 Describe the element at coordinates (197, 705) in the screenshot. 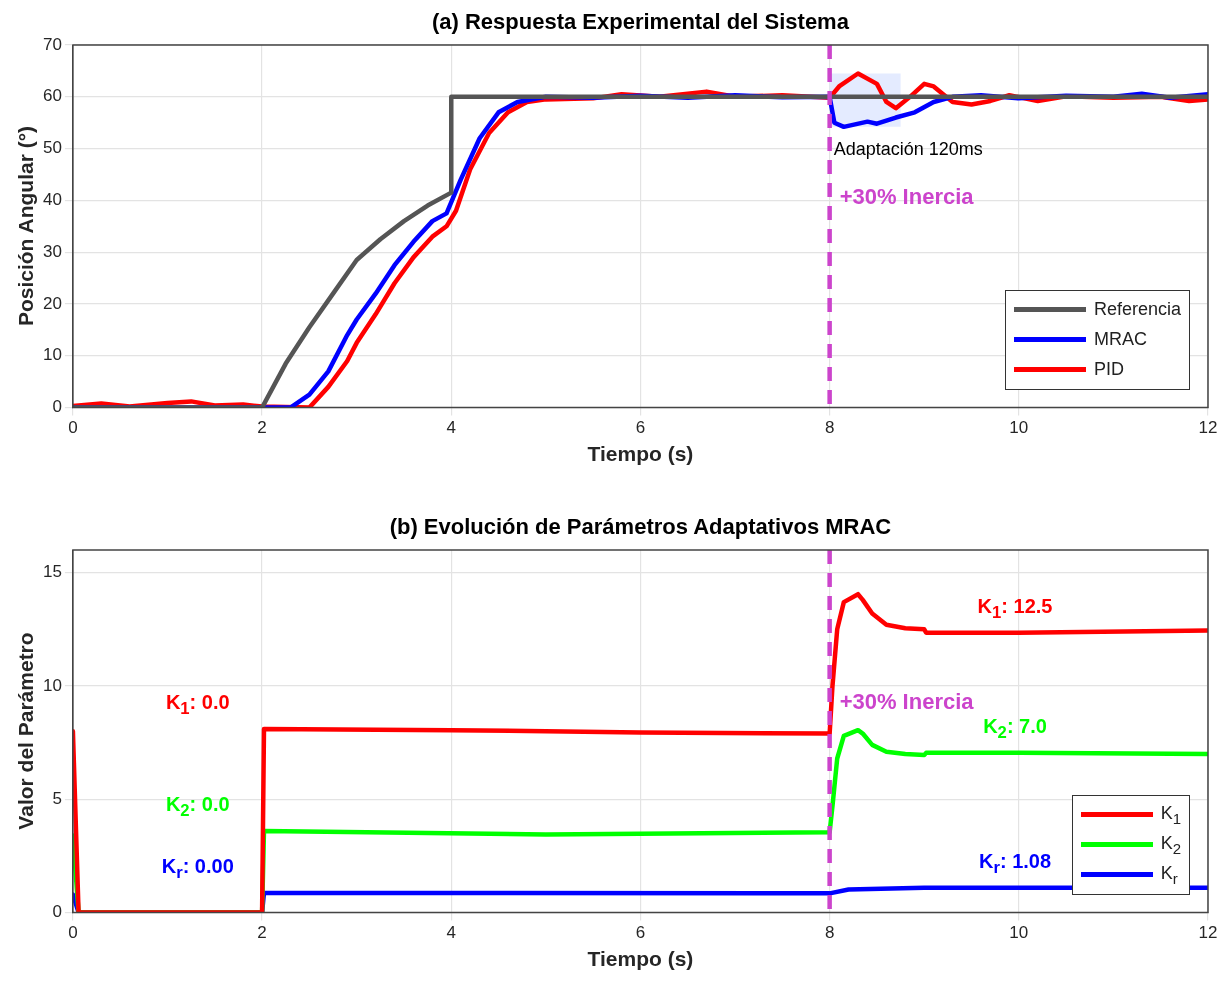

I see `annotation: K$_{1}$: 0.0` at that location.